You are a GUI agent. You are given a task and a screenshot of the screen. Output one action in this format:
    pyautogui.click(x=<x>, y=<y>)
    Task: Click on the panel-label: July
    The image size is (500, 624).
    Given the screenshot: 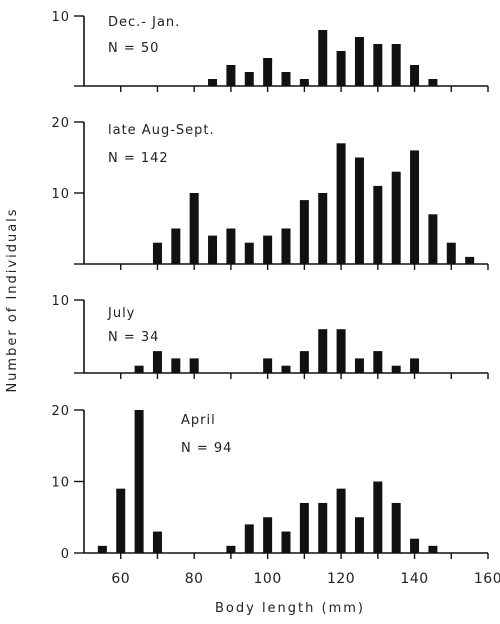 What is the action you would take?
    pyautogui.click(x=121, y=313)
    